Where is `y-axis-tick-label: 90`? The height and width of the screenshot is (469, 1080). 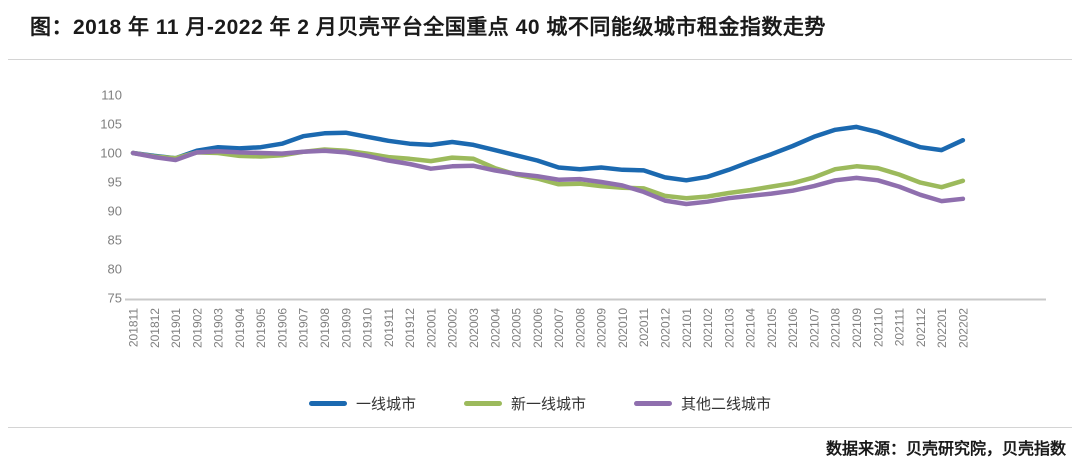
y-axis-tick-label: 90 is located at coordinates (115, 211).